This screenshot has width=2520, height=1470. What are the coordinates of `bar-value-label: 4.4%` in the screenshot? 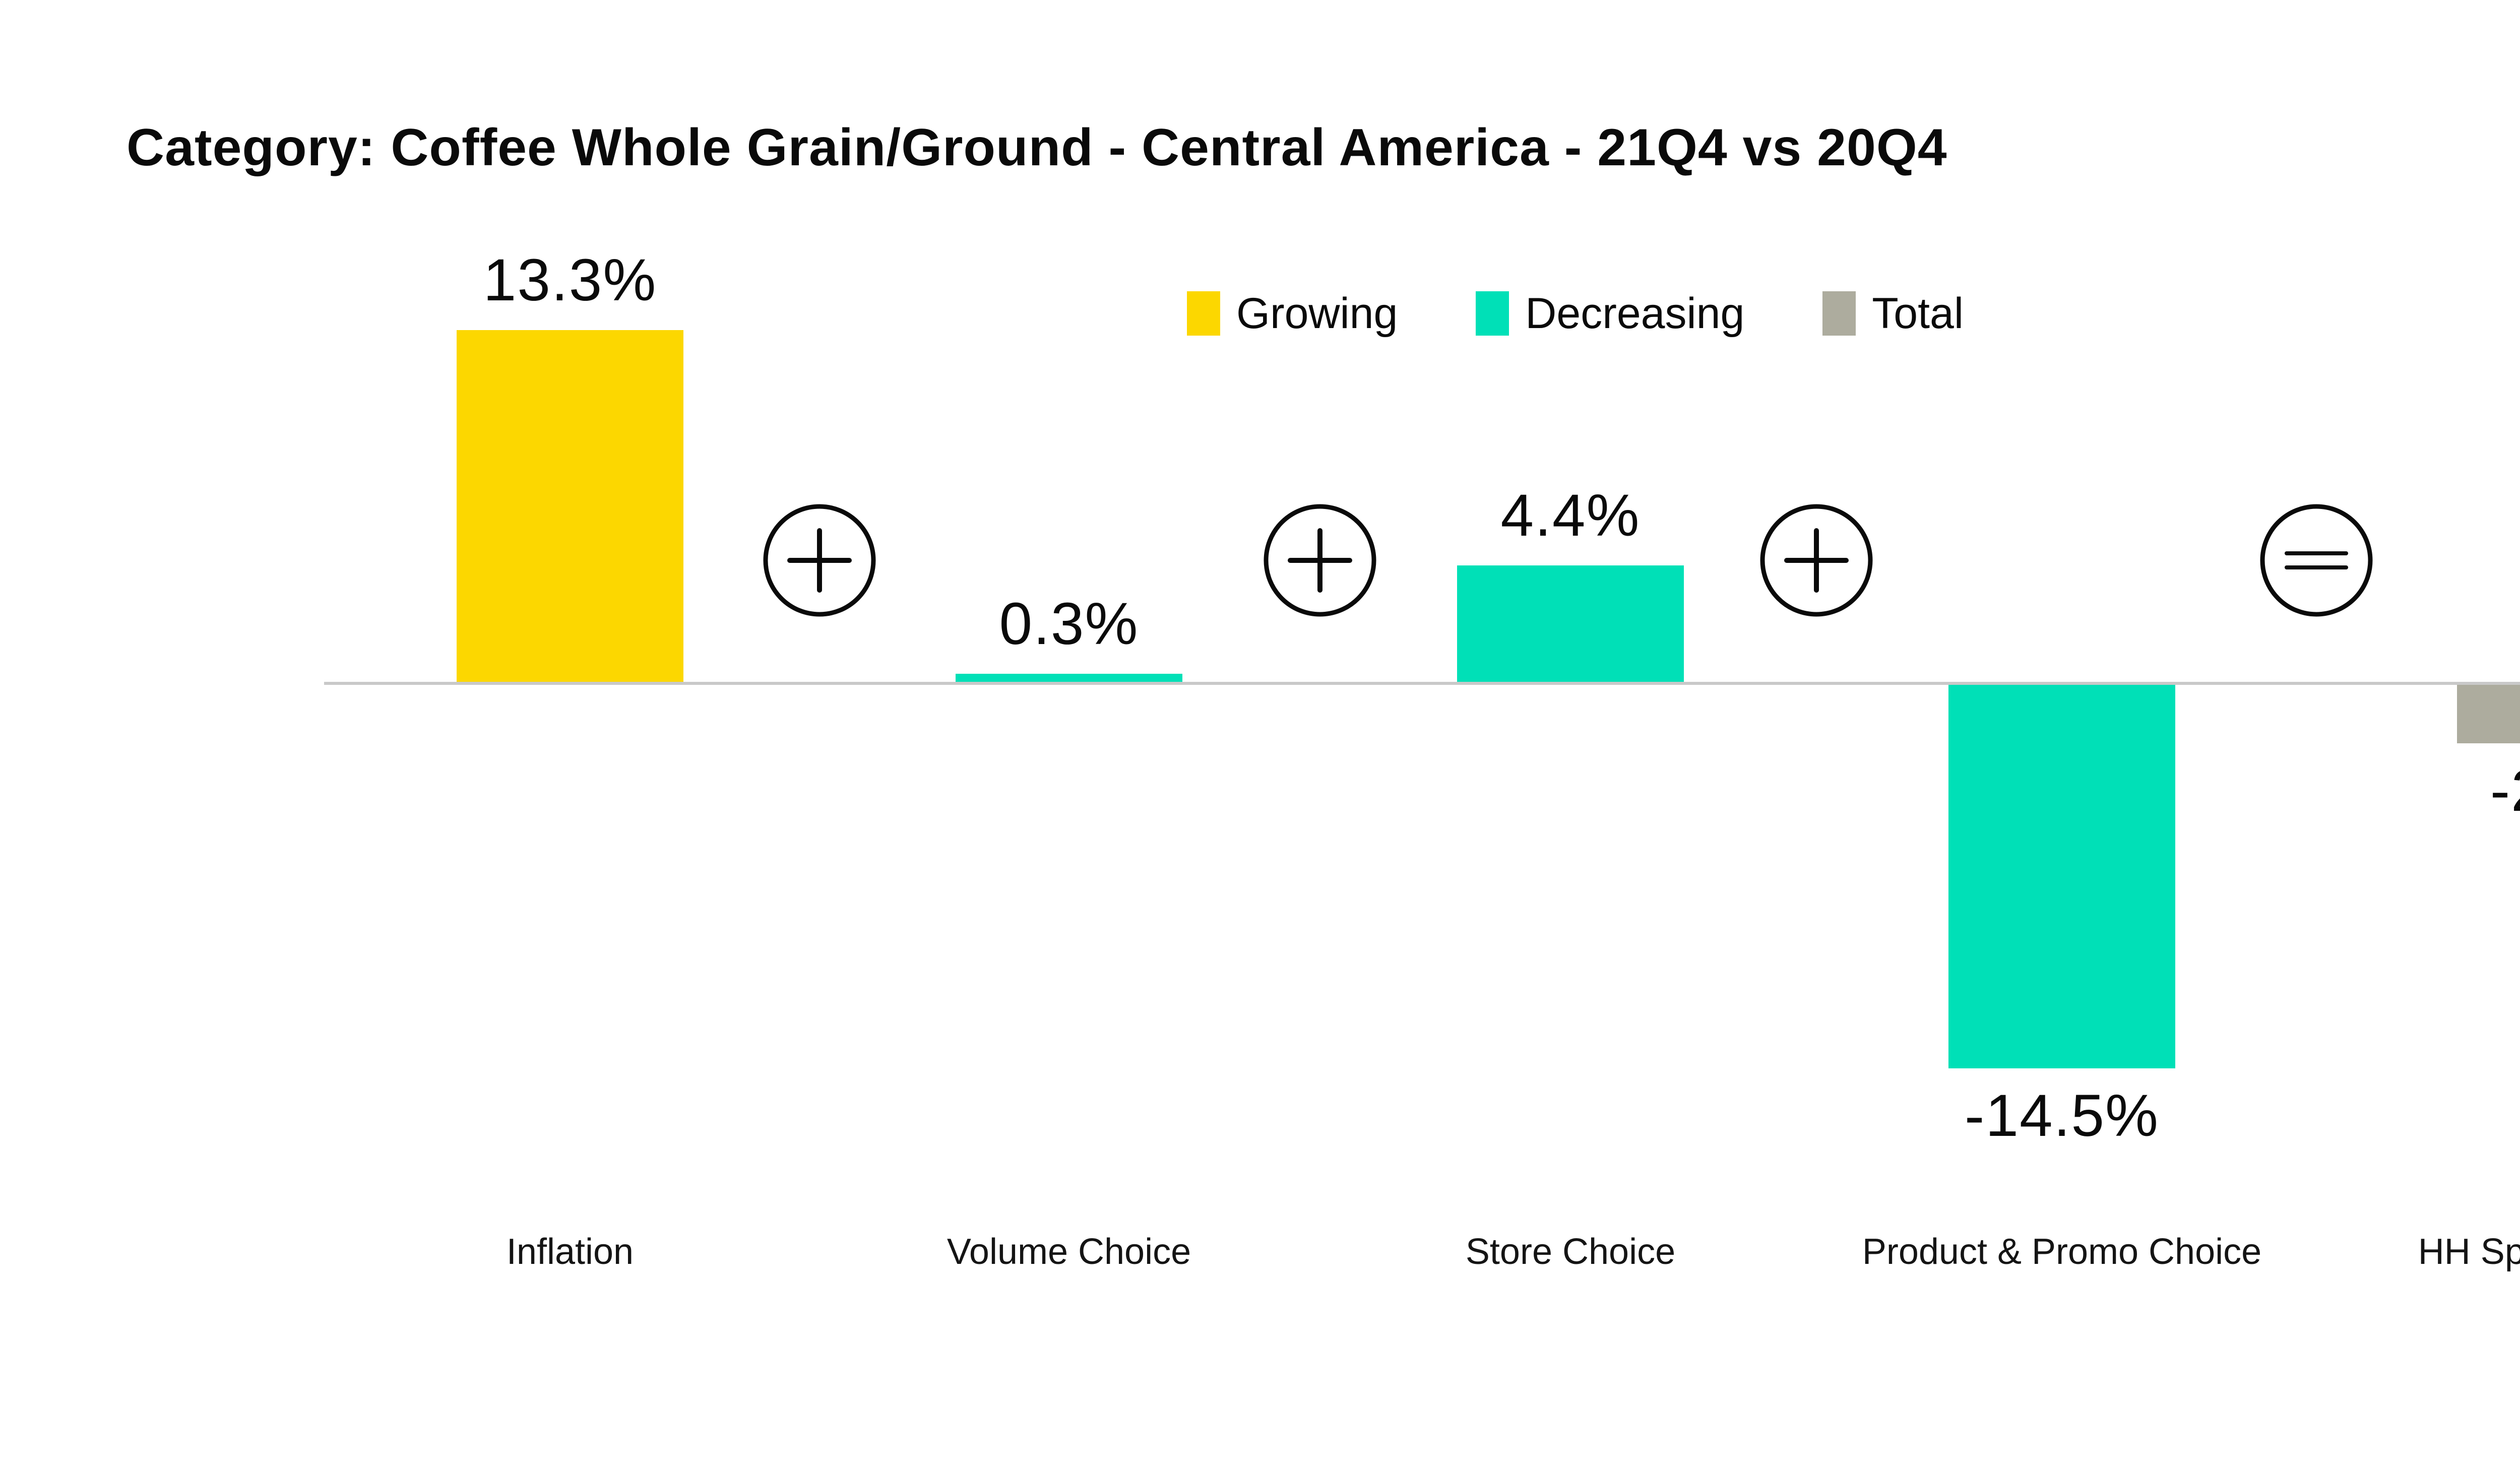 It's located at (1570, 515).